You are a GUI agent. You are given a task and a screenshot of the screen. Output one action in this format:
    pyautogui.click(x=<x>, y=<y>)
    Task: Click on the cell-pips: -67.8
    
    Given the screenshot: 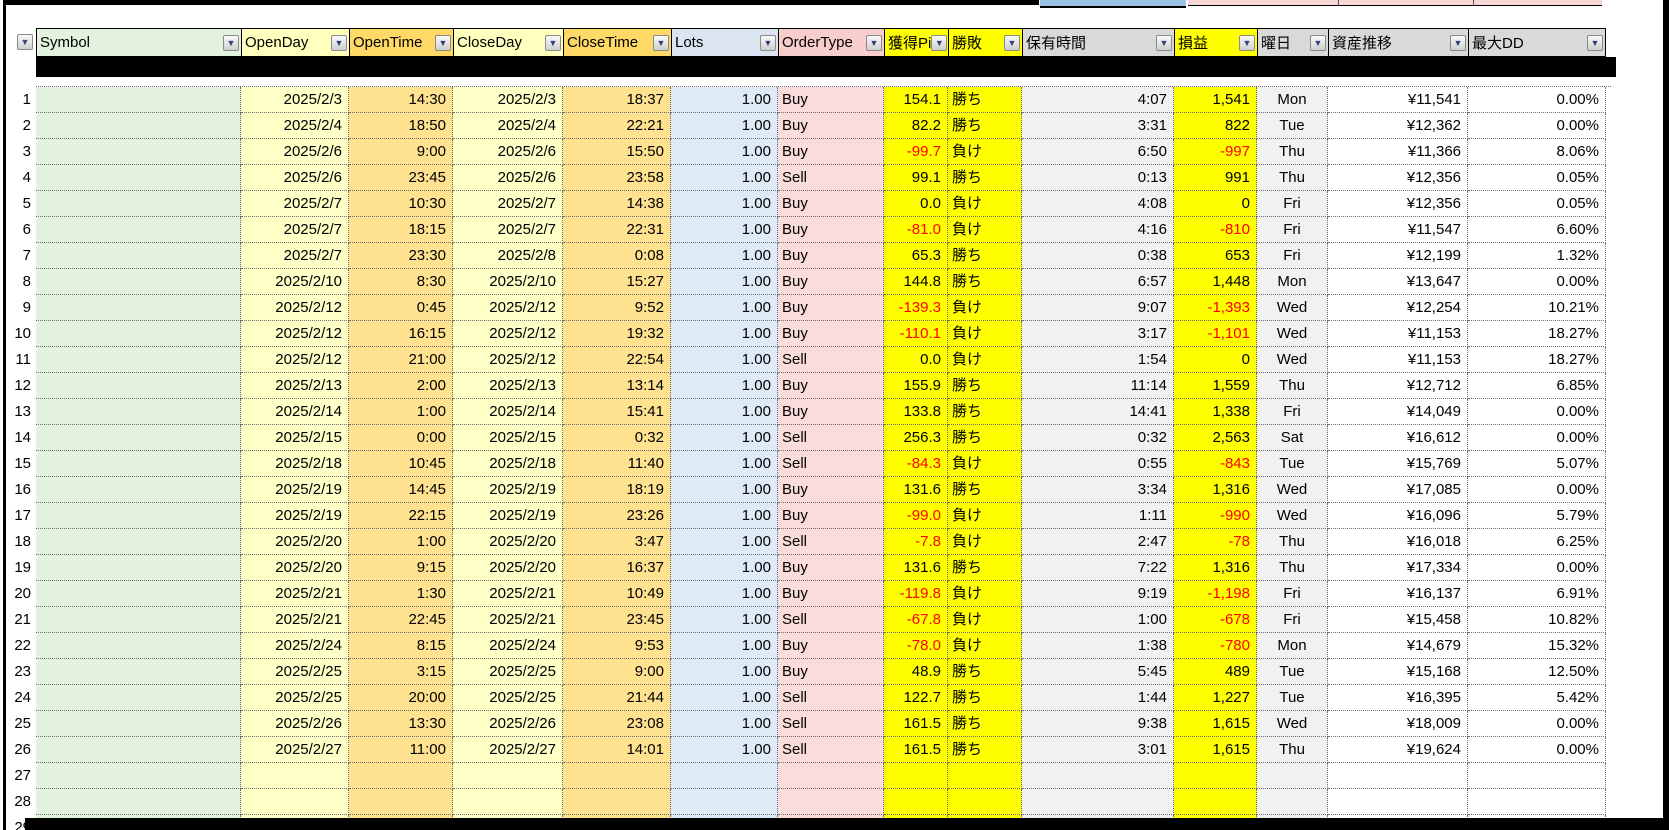 What is the action you would take?
    pyautogui.click(x=916, y=620)
    